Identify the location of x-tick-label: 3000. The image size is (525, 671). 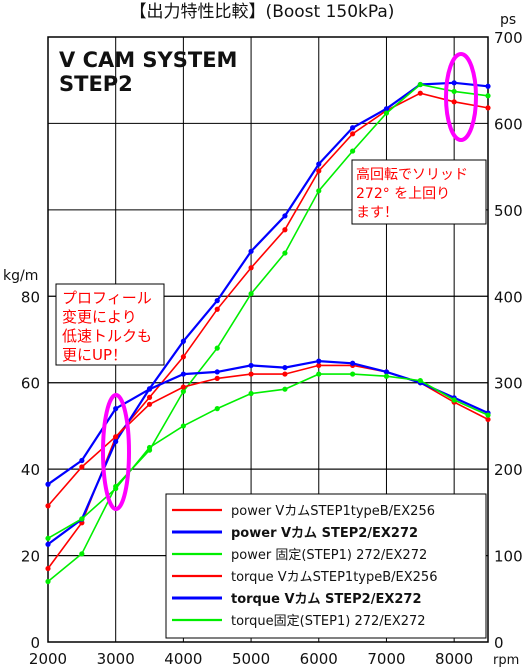
(116, 659).